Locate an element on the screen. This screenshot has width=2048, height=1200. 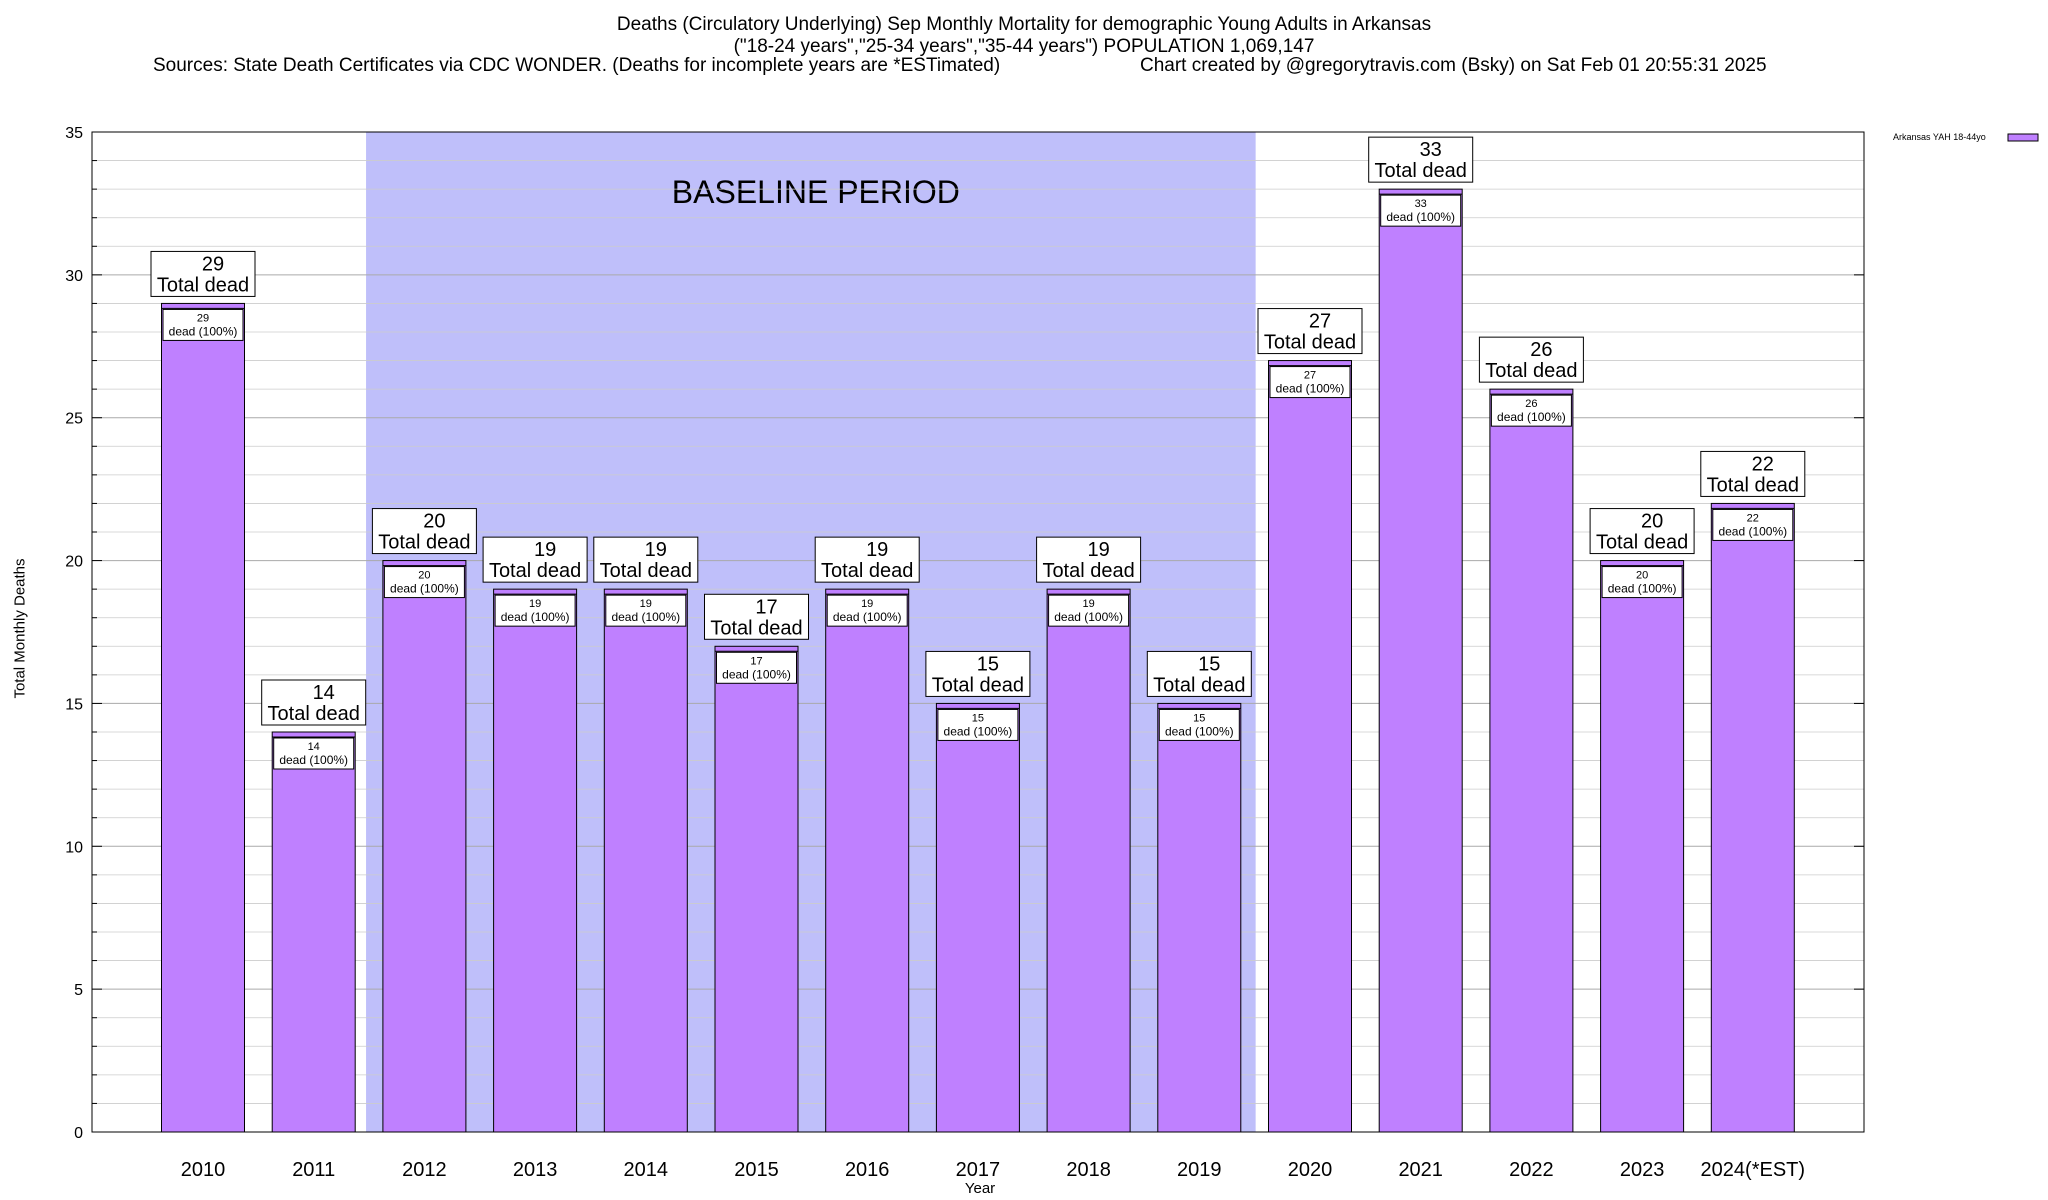
x-tick-label: 2017 is located at coordinates (978, 1170).